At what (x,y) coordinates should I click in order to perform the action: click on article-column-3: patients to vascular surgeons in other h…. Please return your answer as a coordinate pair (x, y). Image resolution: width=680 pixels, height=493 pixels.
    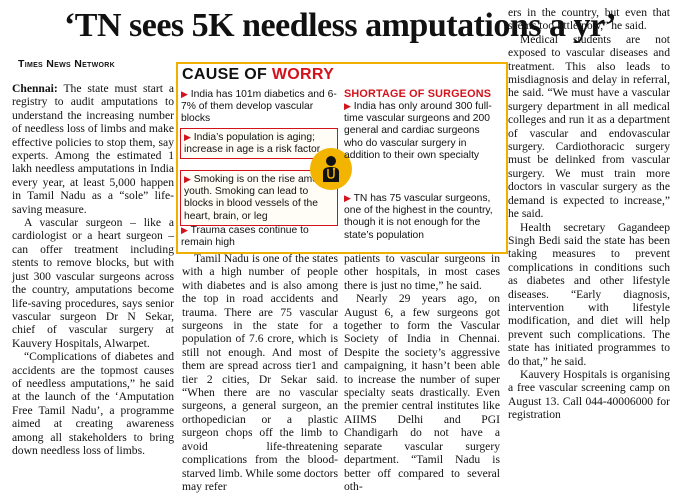
    Looking at the image, I should click on (422, 372).